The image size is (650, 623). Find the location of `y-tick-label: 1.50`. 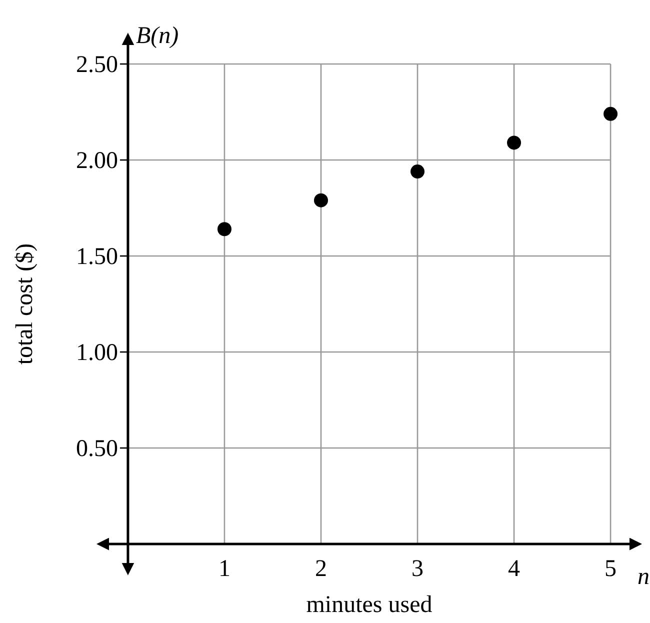

y-tick-label: 1.50 is located at coordinates (97, 257).